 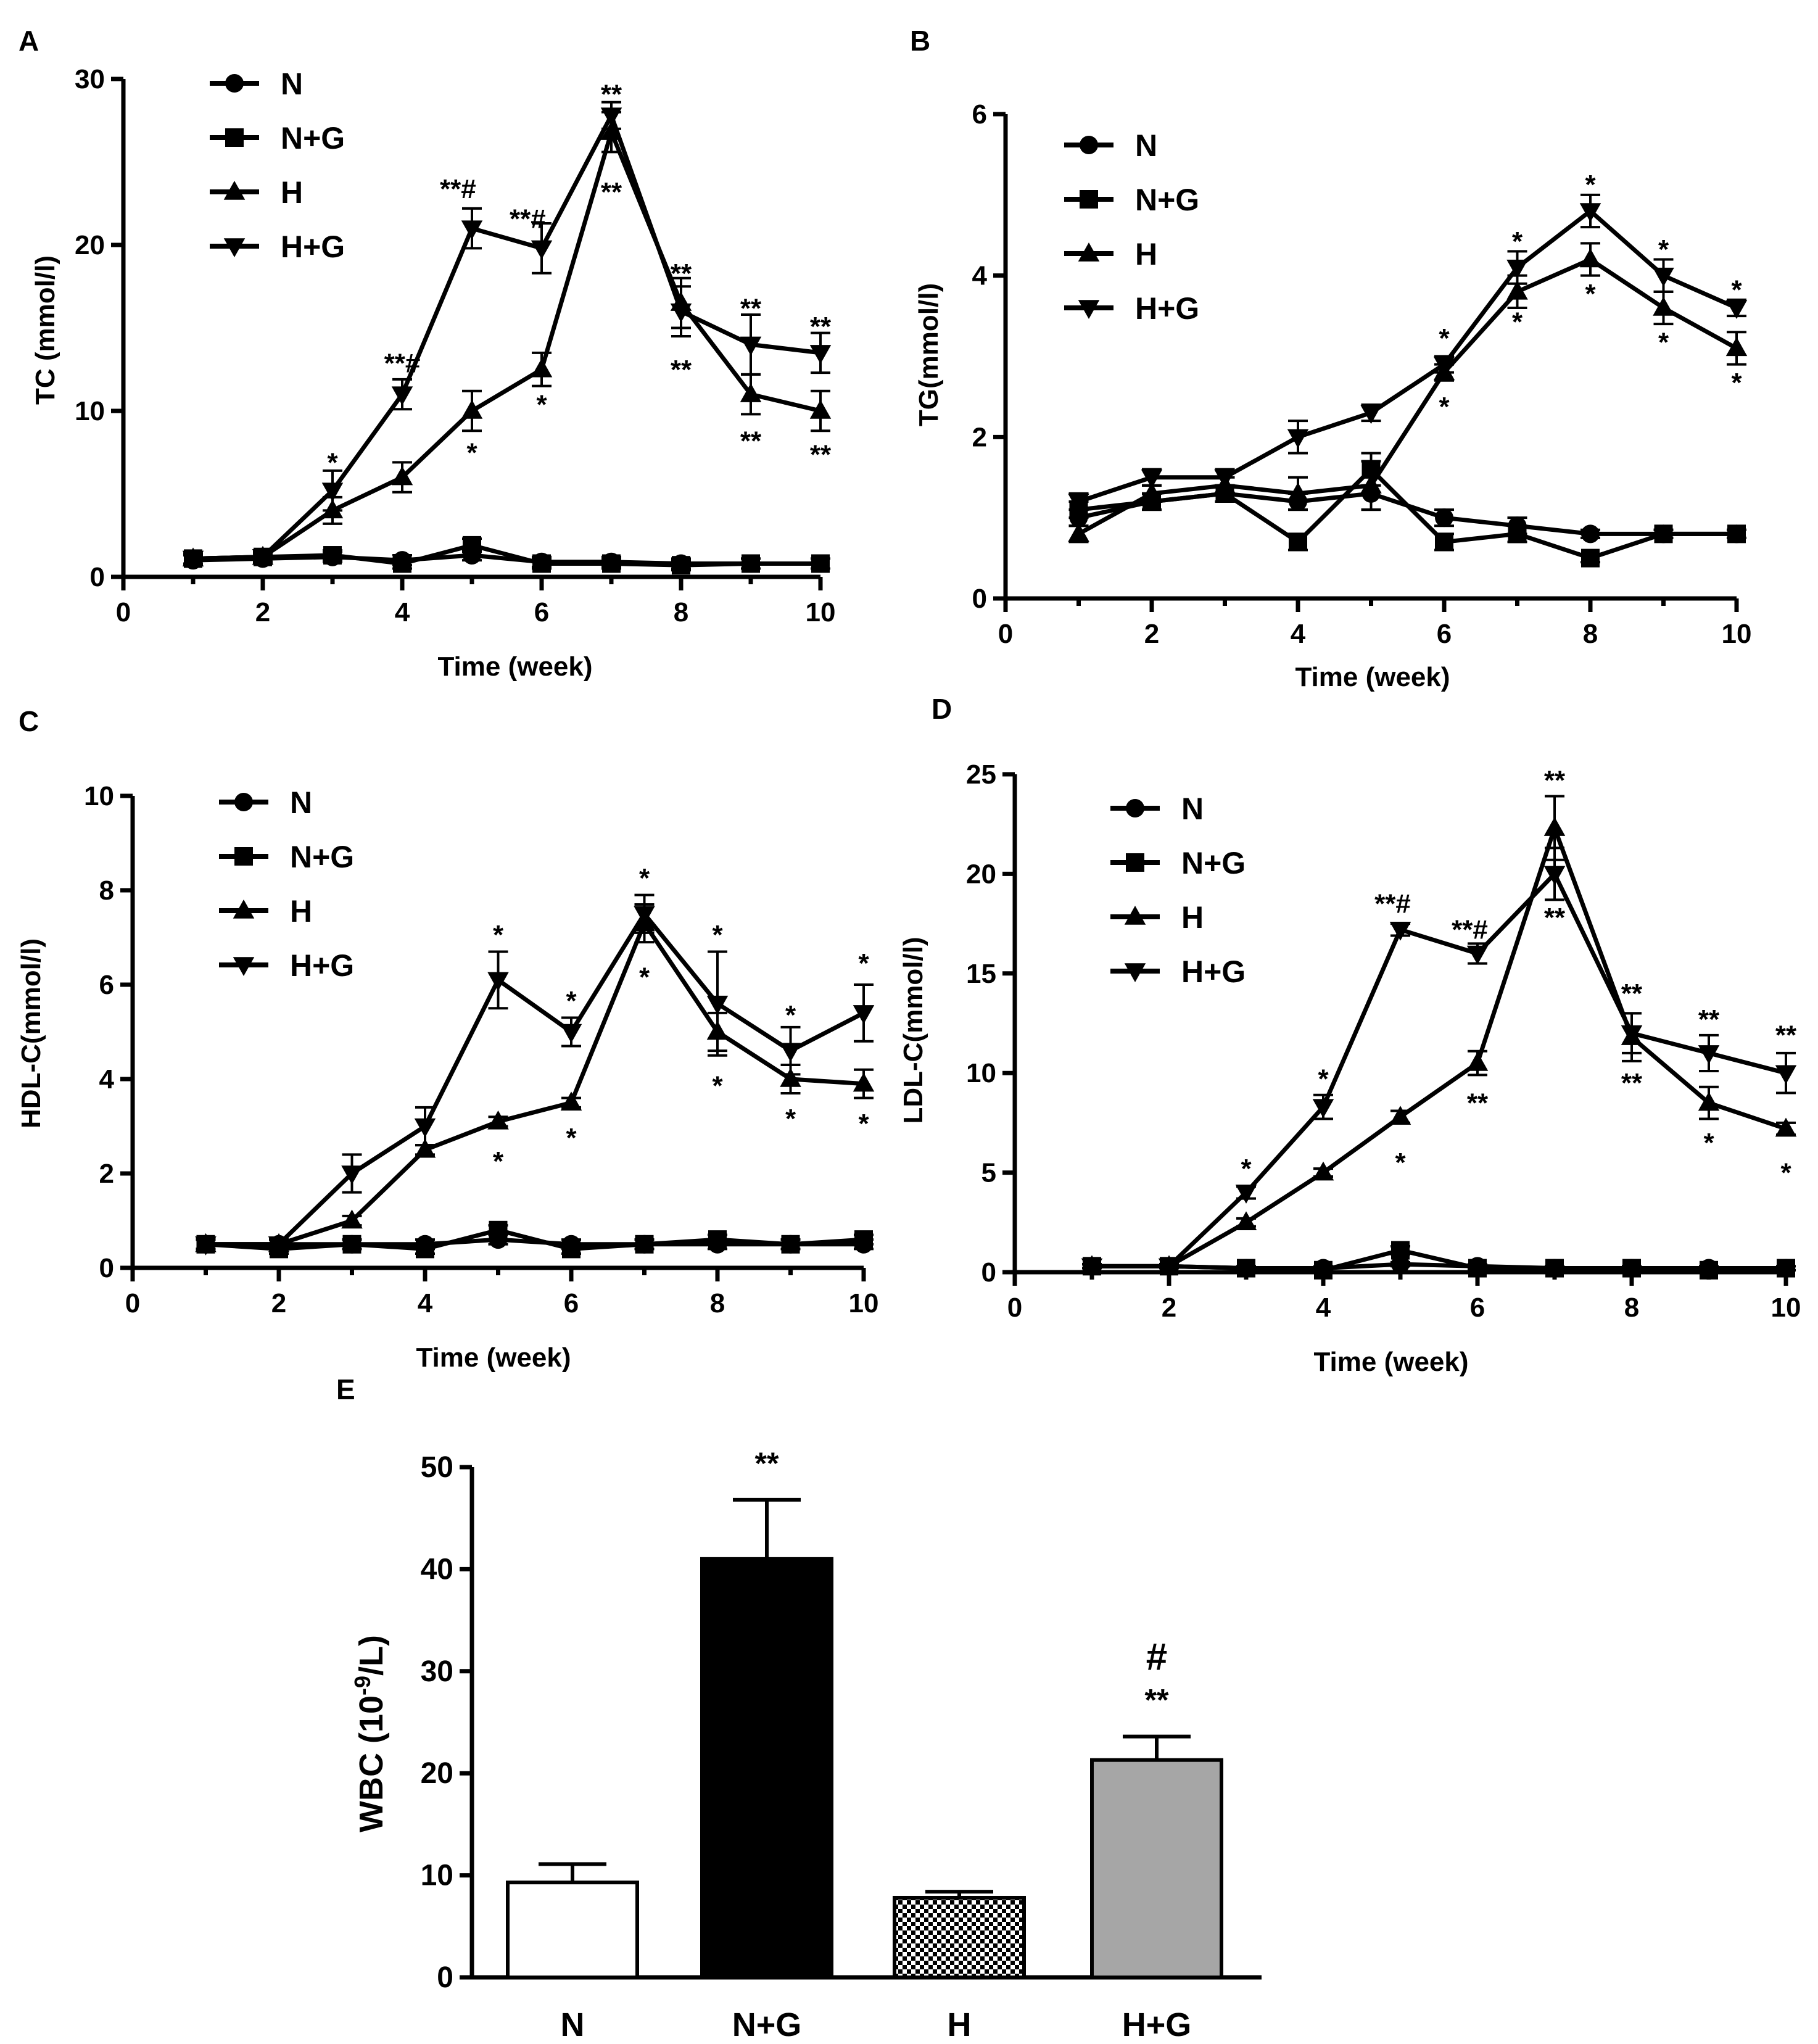 What do you see at coordinates (1407, 510) in the screenshot?
I see `series-N` at bounding box center [1407, 510].